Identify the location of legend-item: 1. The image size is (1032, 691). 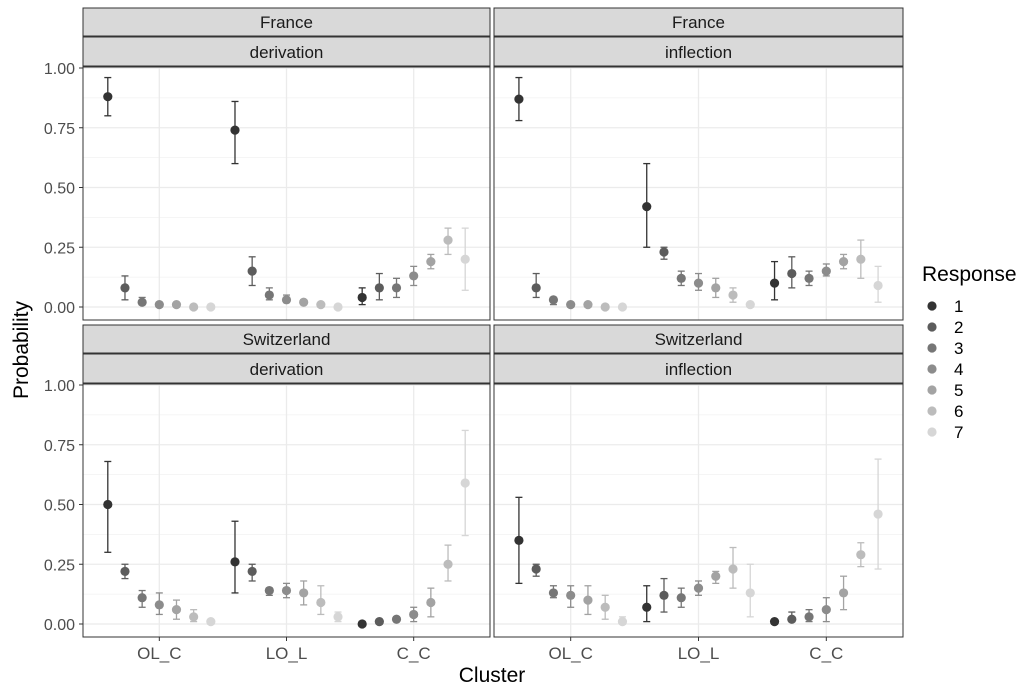
(945, 306).